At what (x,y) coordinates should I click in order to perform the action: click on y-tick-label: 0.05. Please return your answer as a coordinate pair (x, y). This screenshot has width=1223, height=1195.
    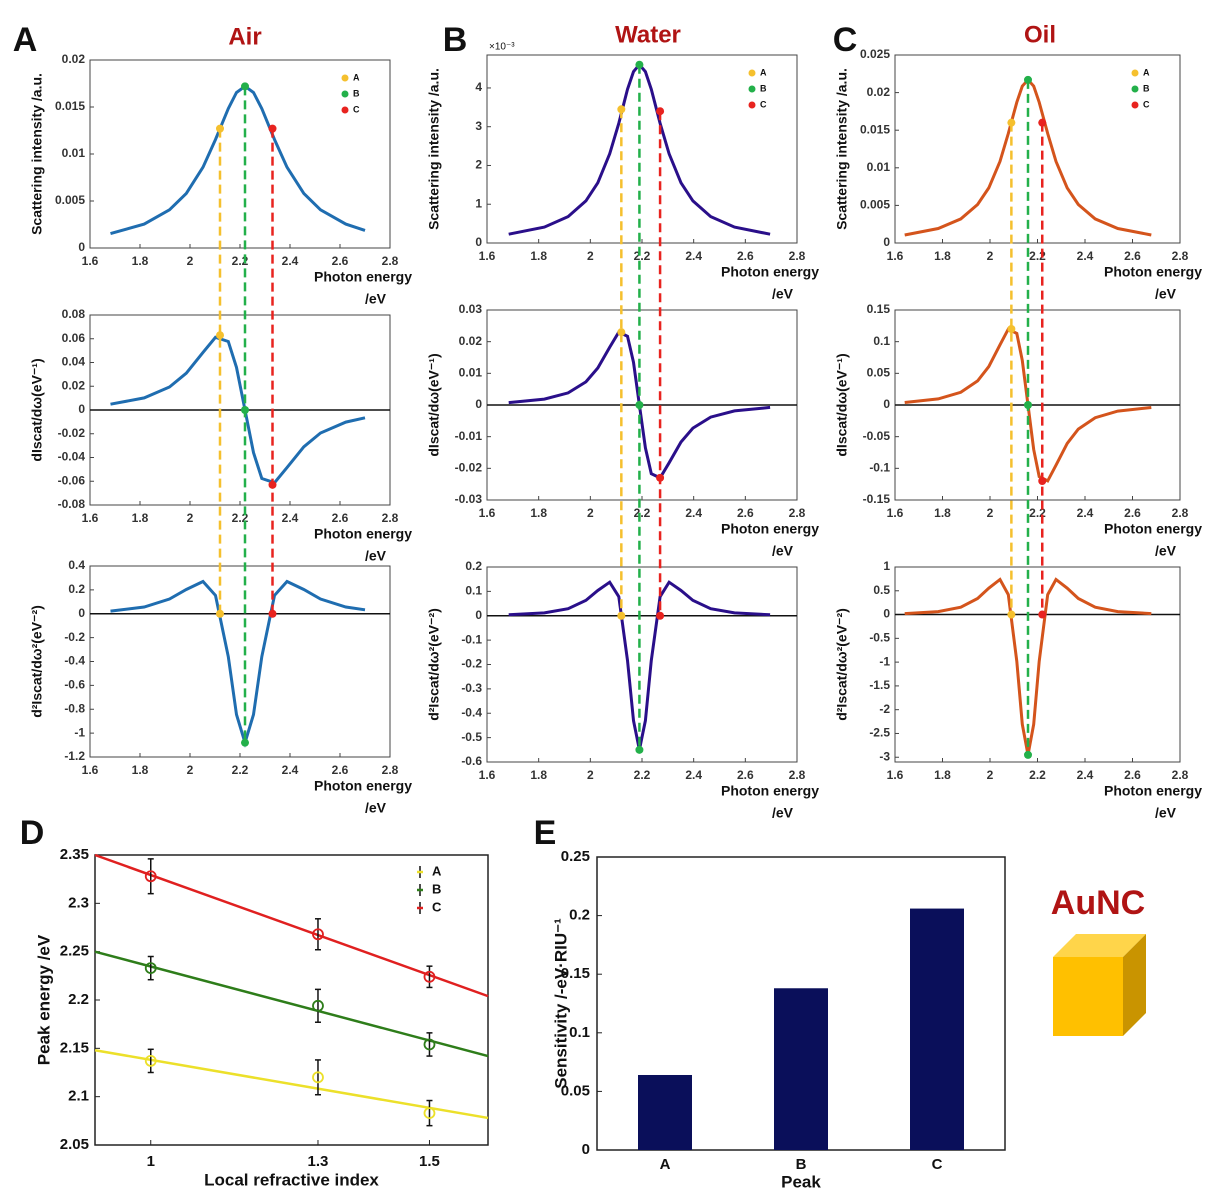
    Looking at the image, I should click on (575, 1090).